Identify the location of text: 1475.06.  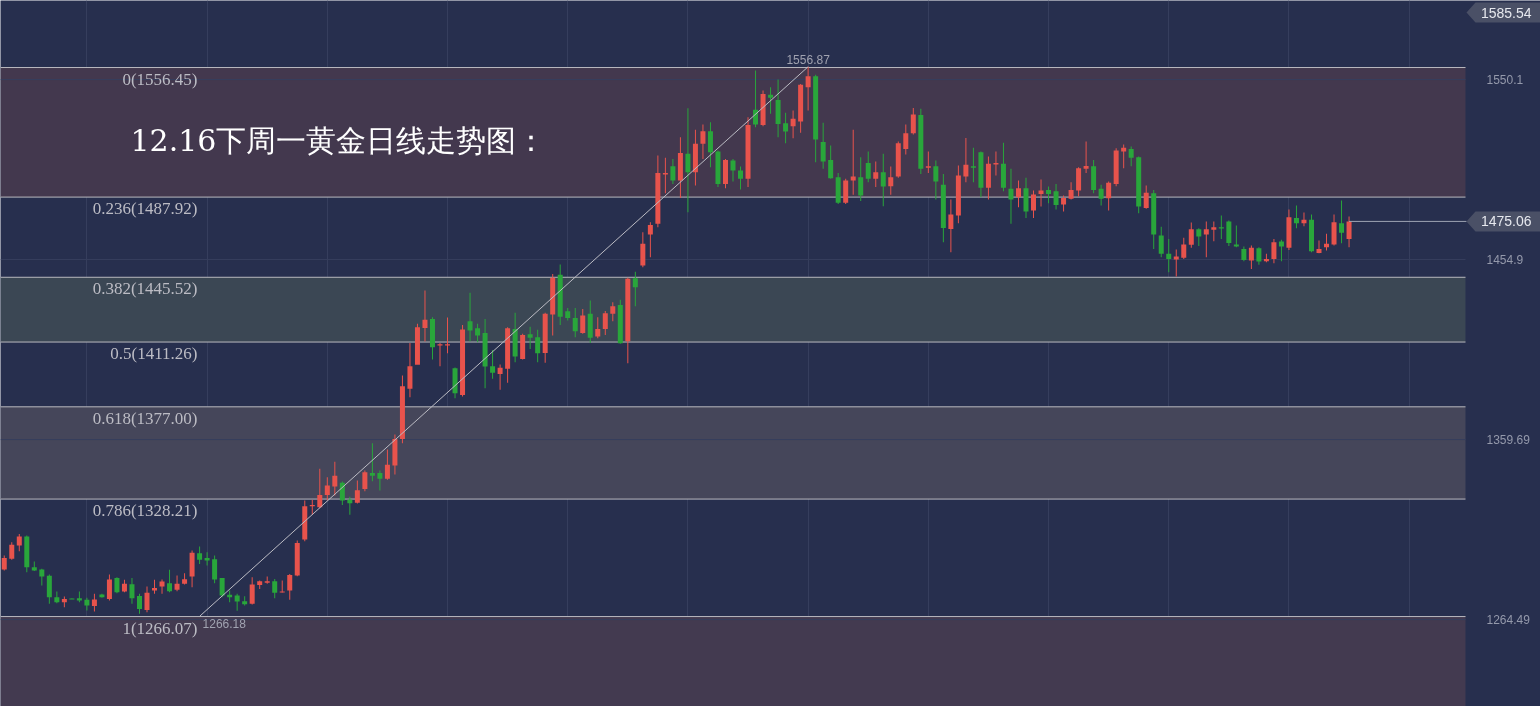
(1506, 221).